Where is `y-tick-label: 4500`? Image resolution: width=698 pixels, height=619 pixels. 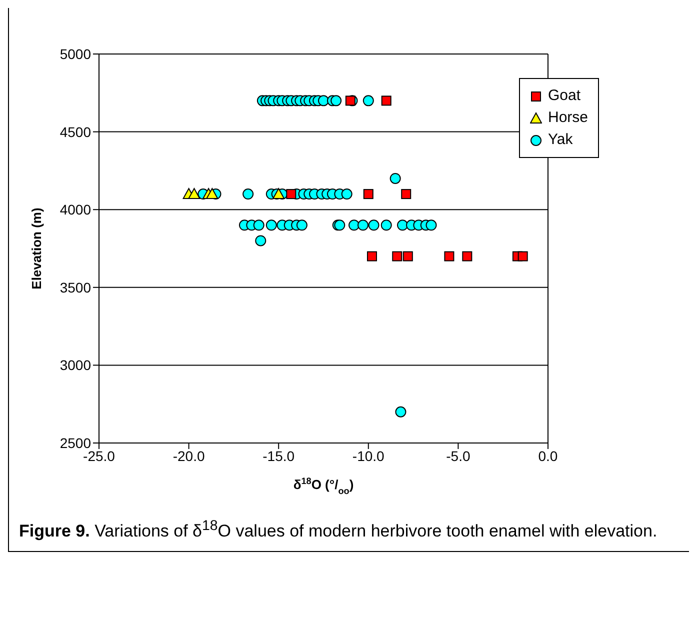
y-tick-label: 4500 is located at coordinates (76, 132).